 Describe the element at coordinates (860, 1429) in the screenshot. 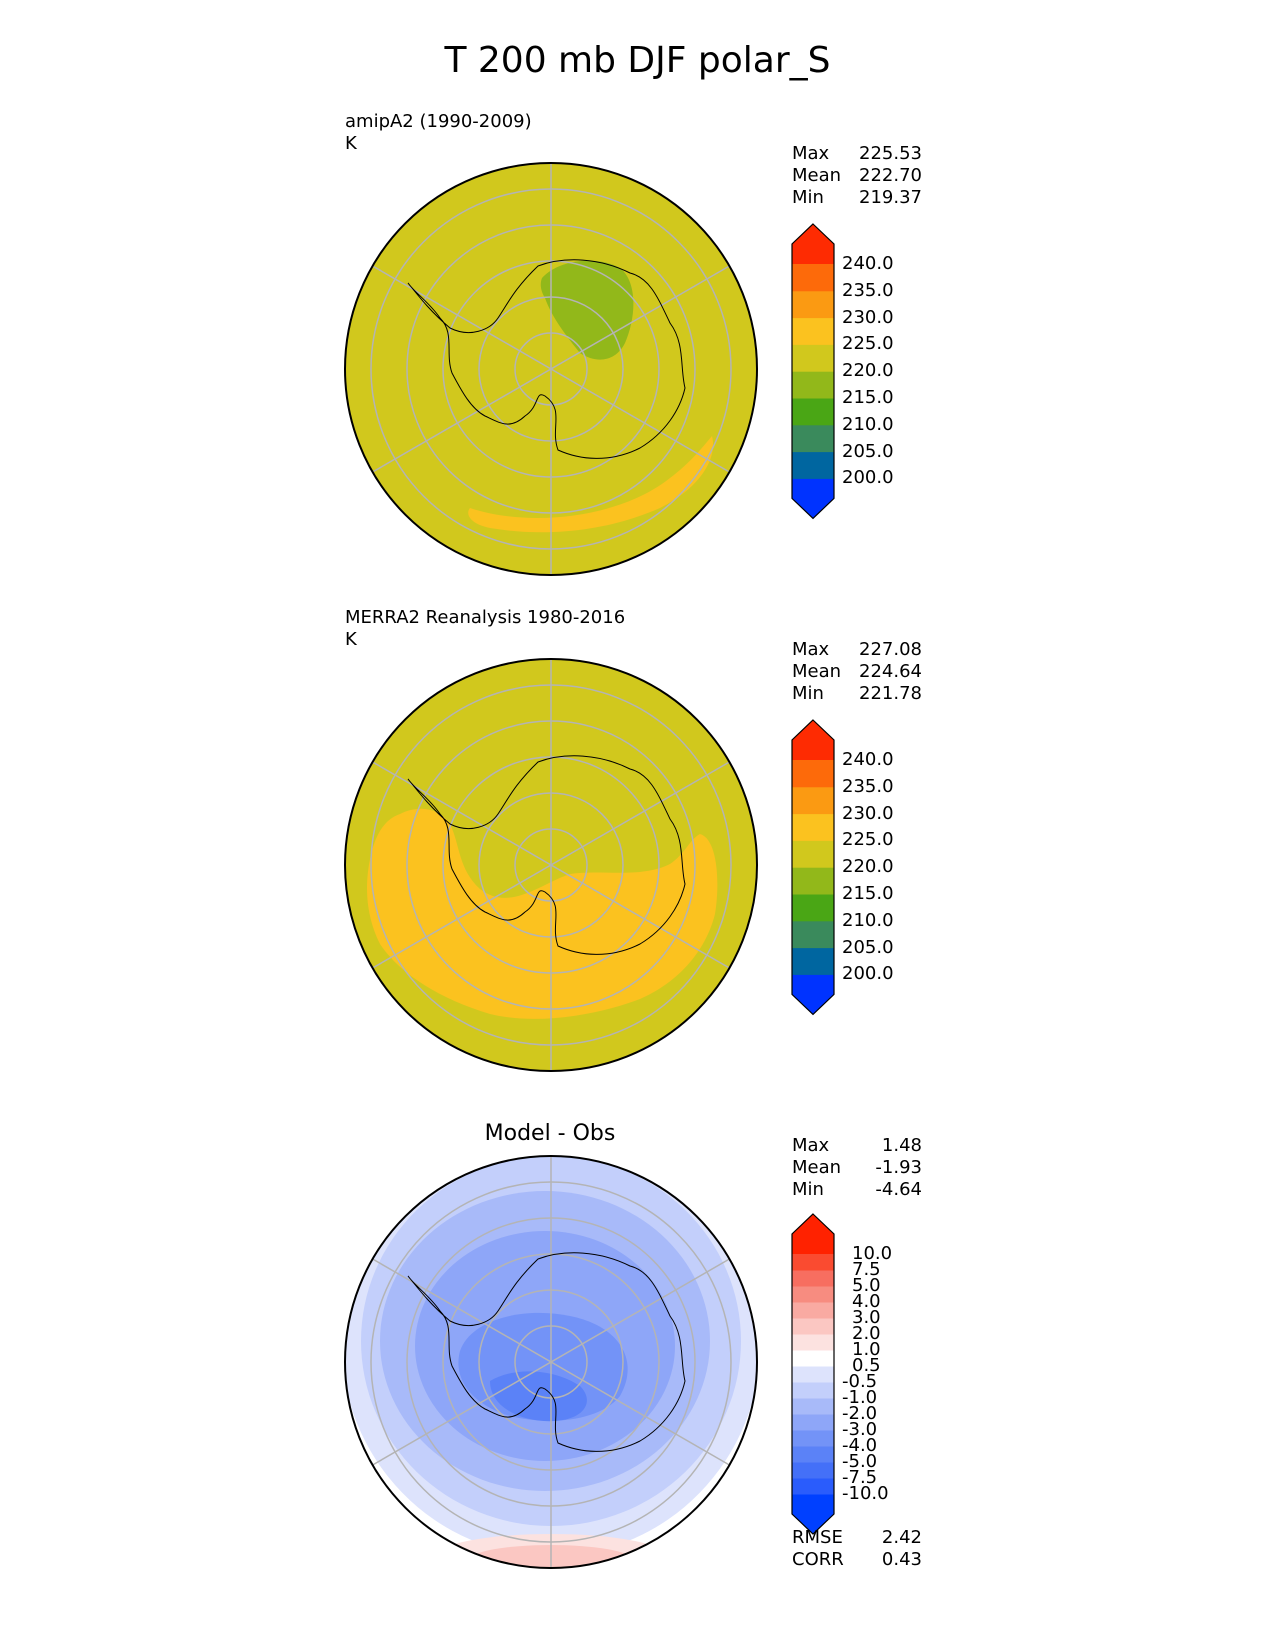

I see `colorbar-tick-label: -3.0` at that location.